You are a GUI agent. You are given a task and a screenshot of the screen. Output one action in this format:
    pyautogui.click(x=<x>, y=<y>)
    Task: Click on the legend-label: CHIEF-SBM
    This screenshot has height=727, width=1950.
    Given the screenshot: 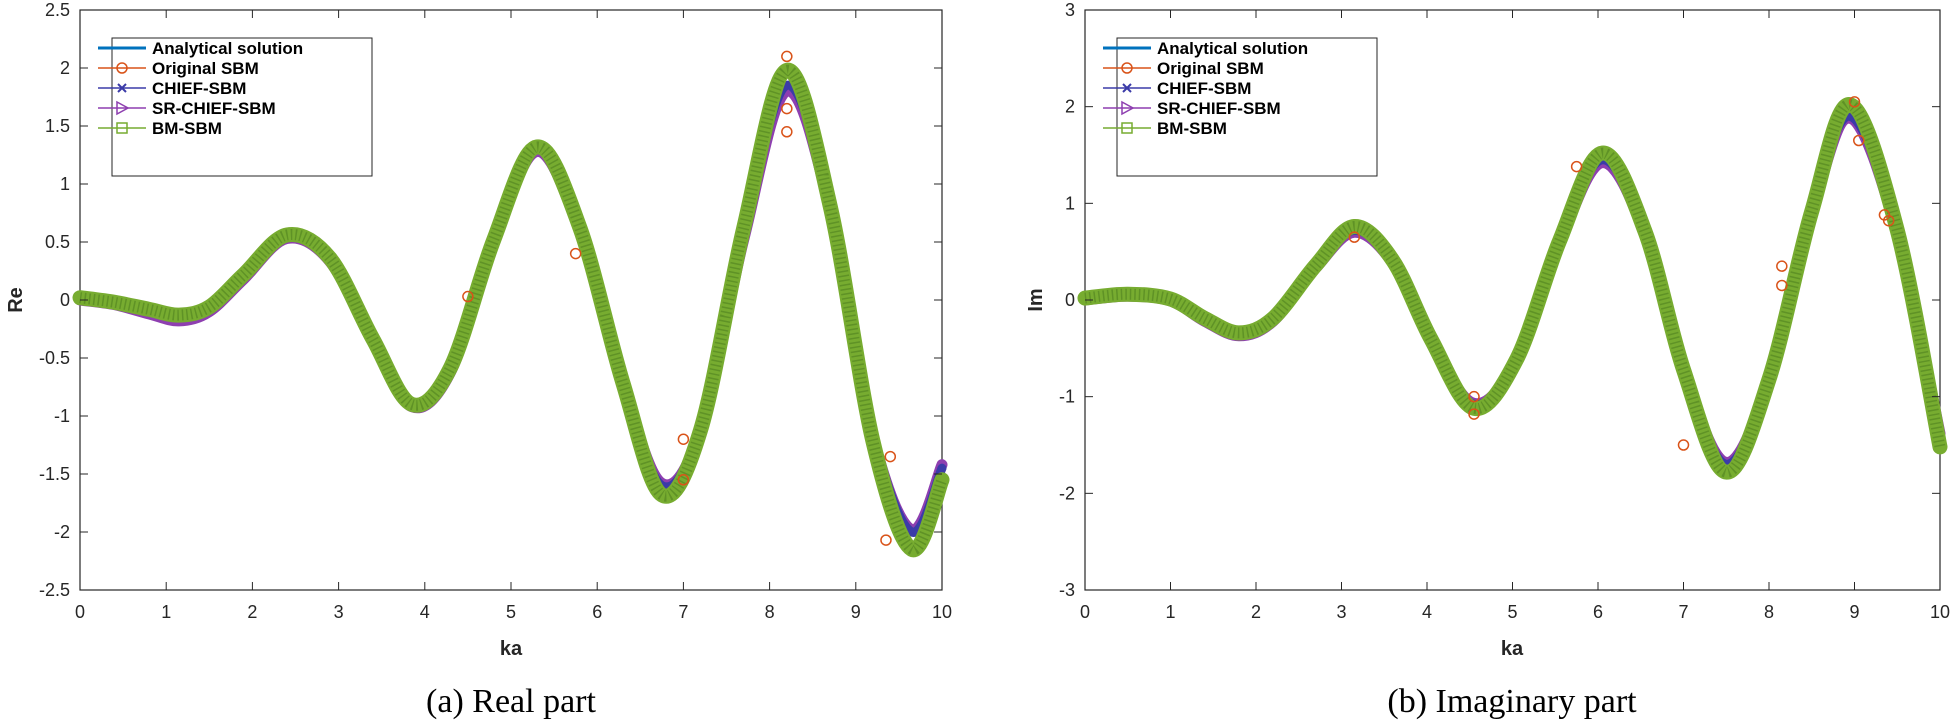 What is the action you would take?
    pyautogui.click(x=199, y=88)
    